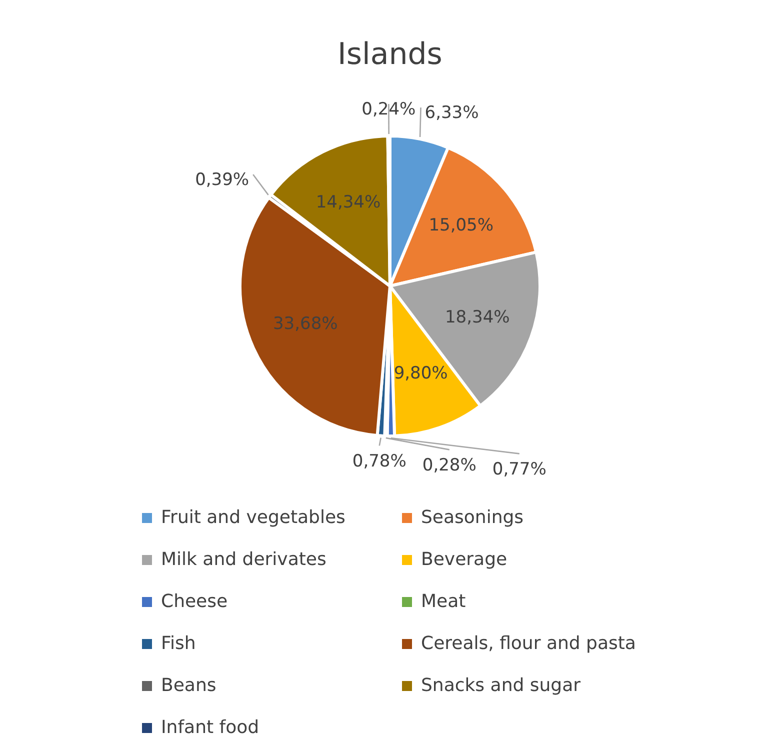 The image size is (758, 743). I want to click on data-label: 33,68%, so click(305, 324).